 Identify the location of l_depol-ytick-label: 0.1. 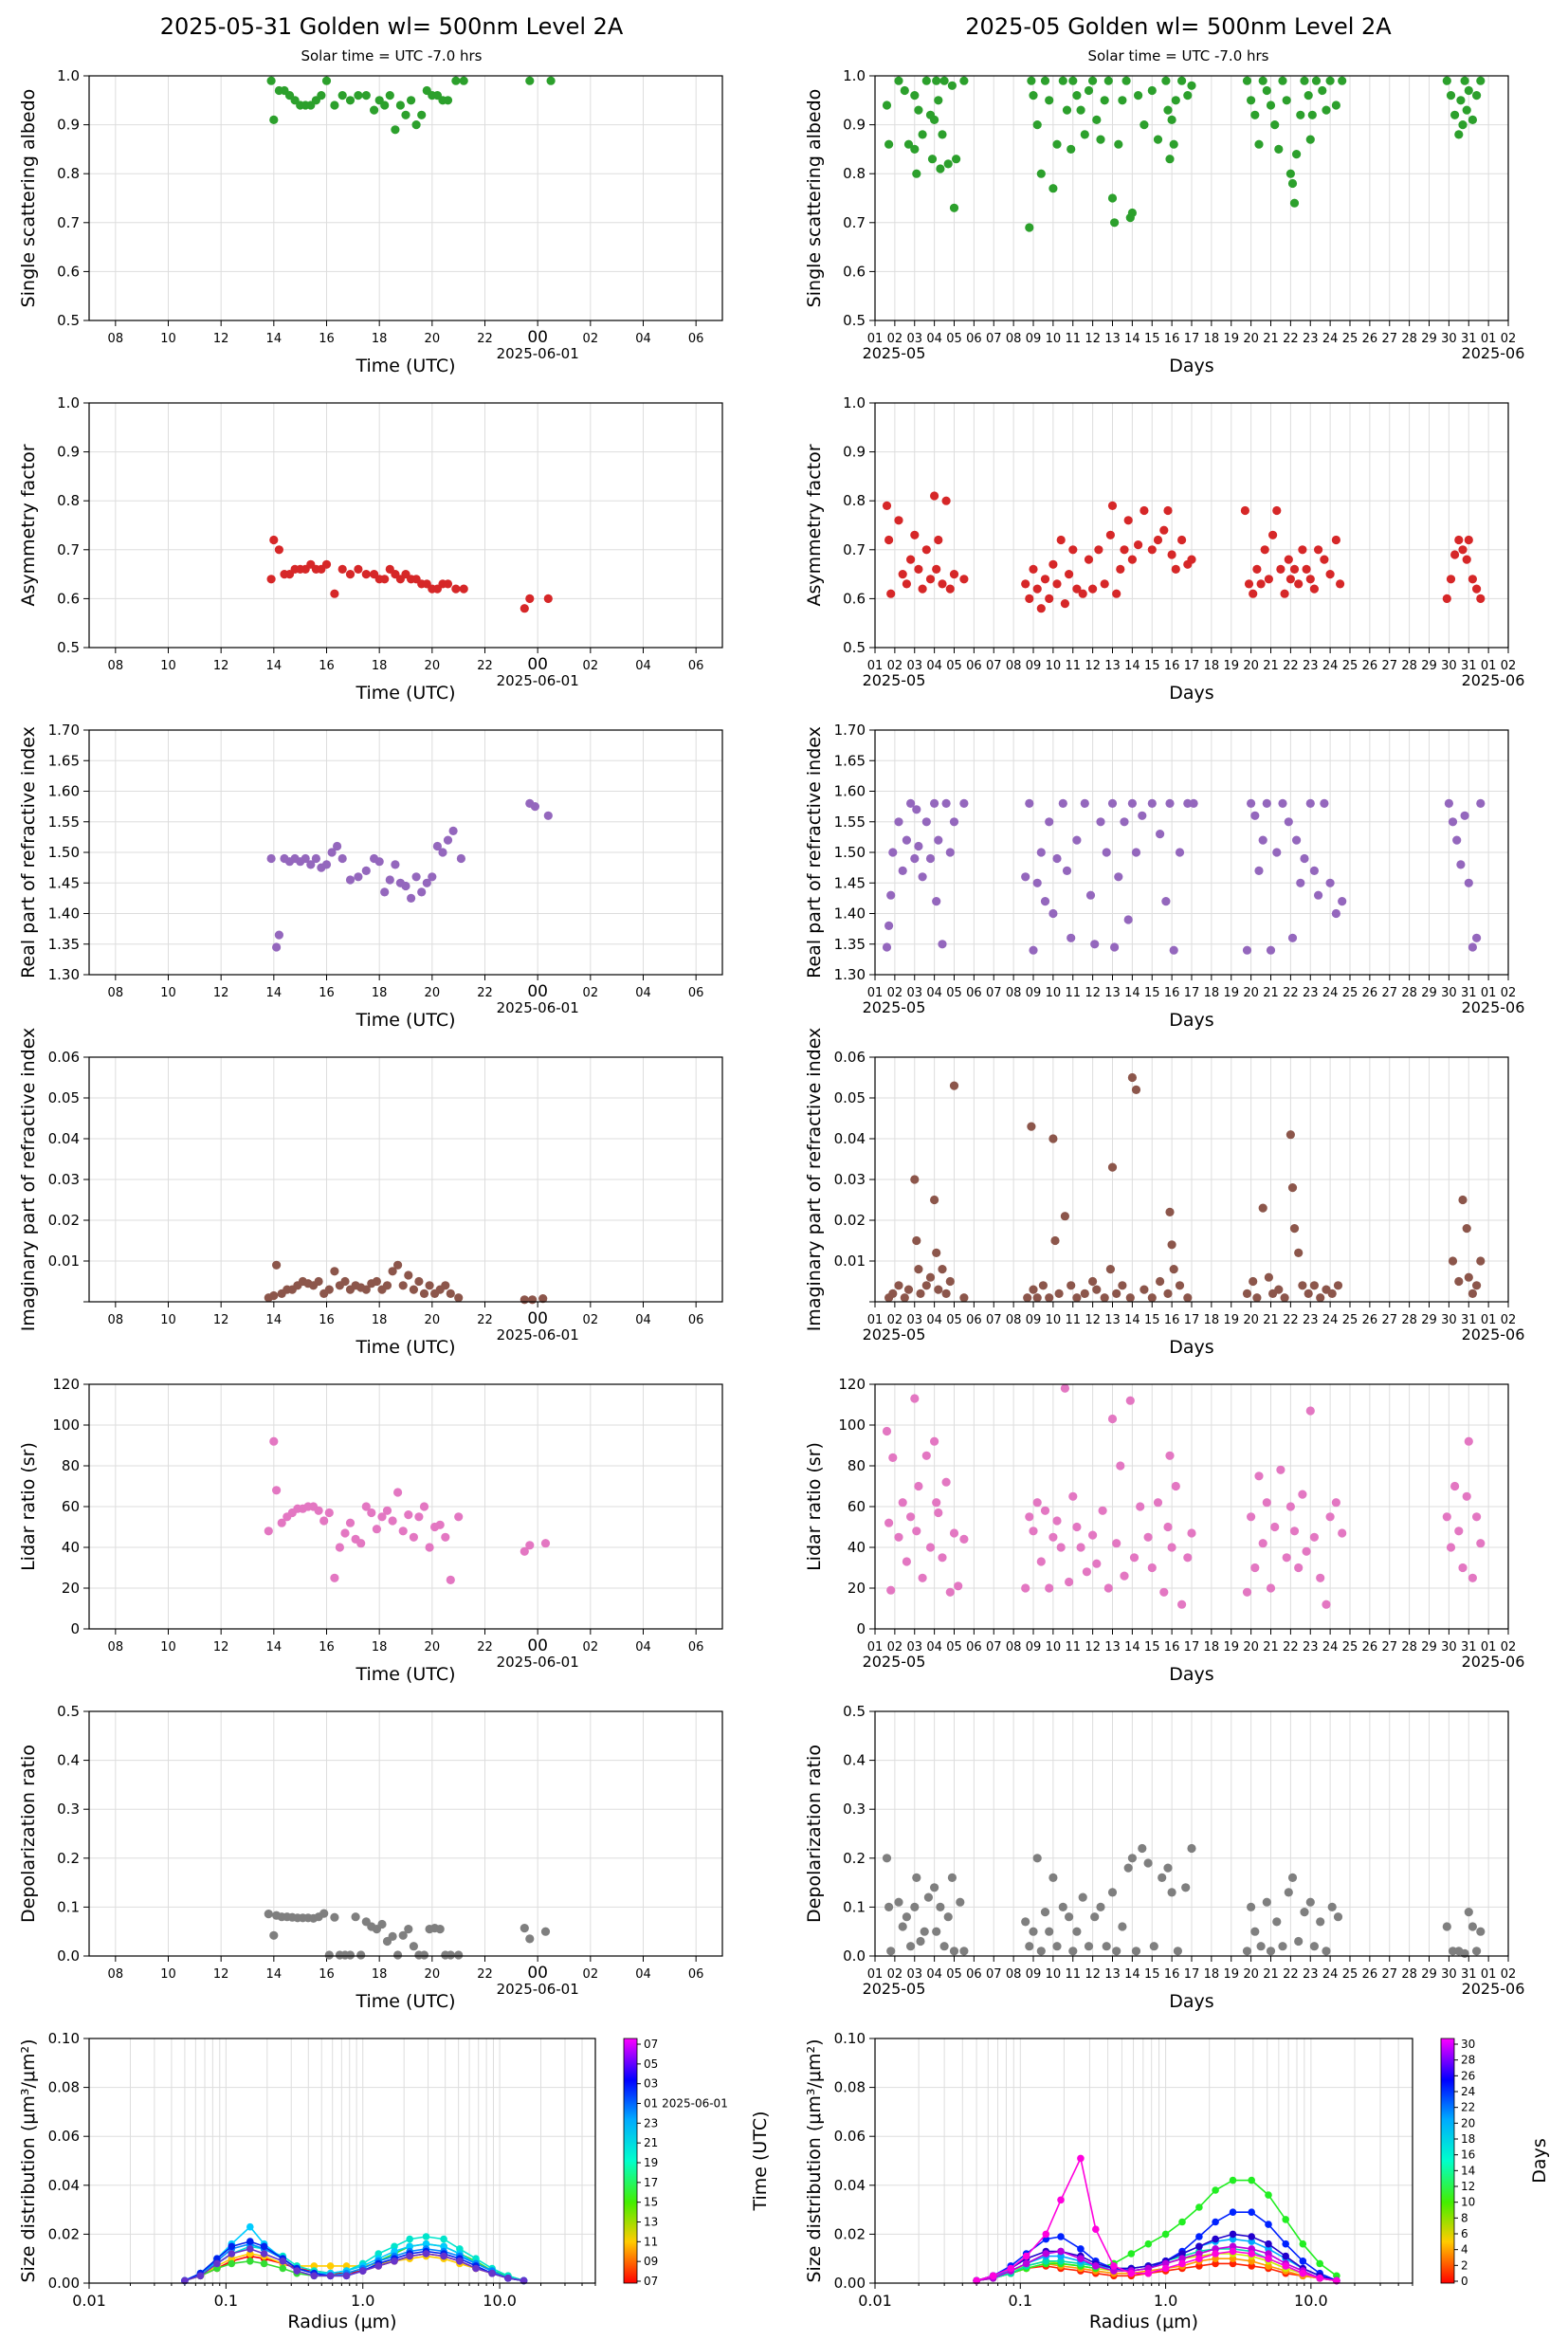
(68, 1906).